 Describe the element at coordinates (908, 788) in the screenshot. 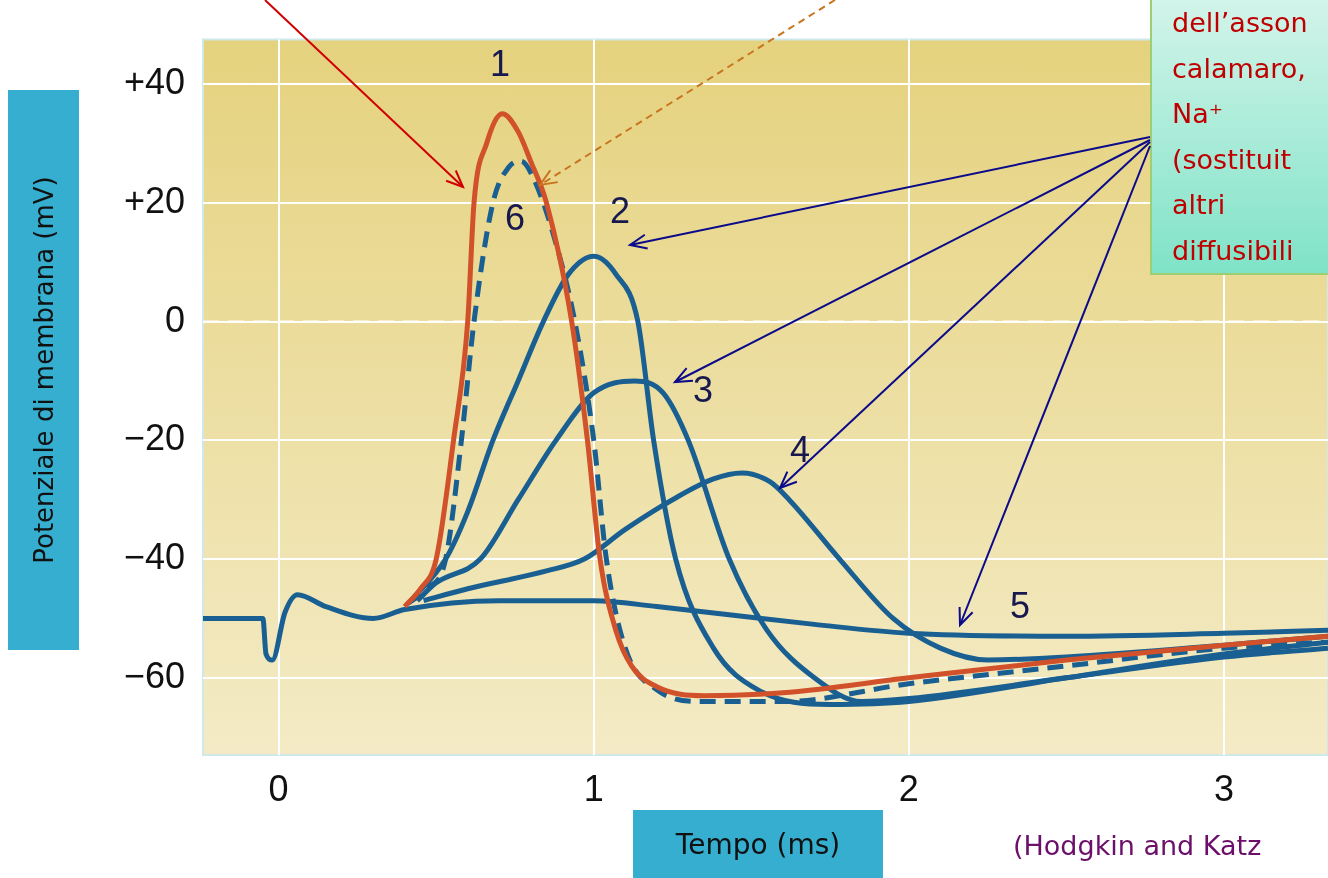

I see `x-tick-label: 2` at that location.